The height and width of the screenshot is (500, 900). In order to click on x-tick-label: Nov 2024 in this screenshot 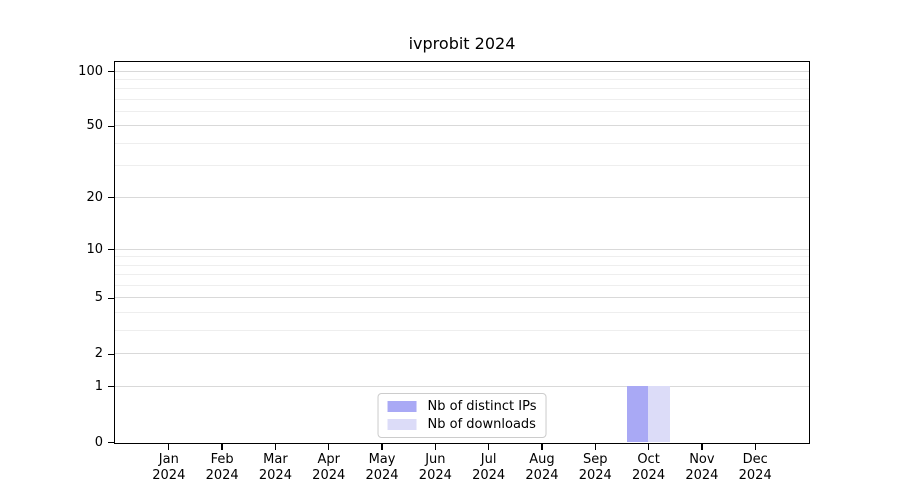, I will do `click(702, 467)`.